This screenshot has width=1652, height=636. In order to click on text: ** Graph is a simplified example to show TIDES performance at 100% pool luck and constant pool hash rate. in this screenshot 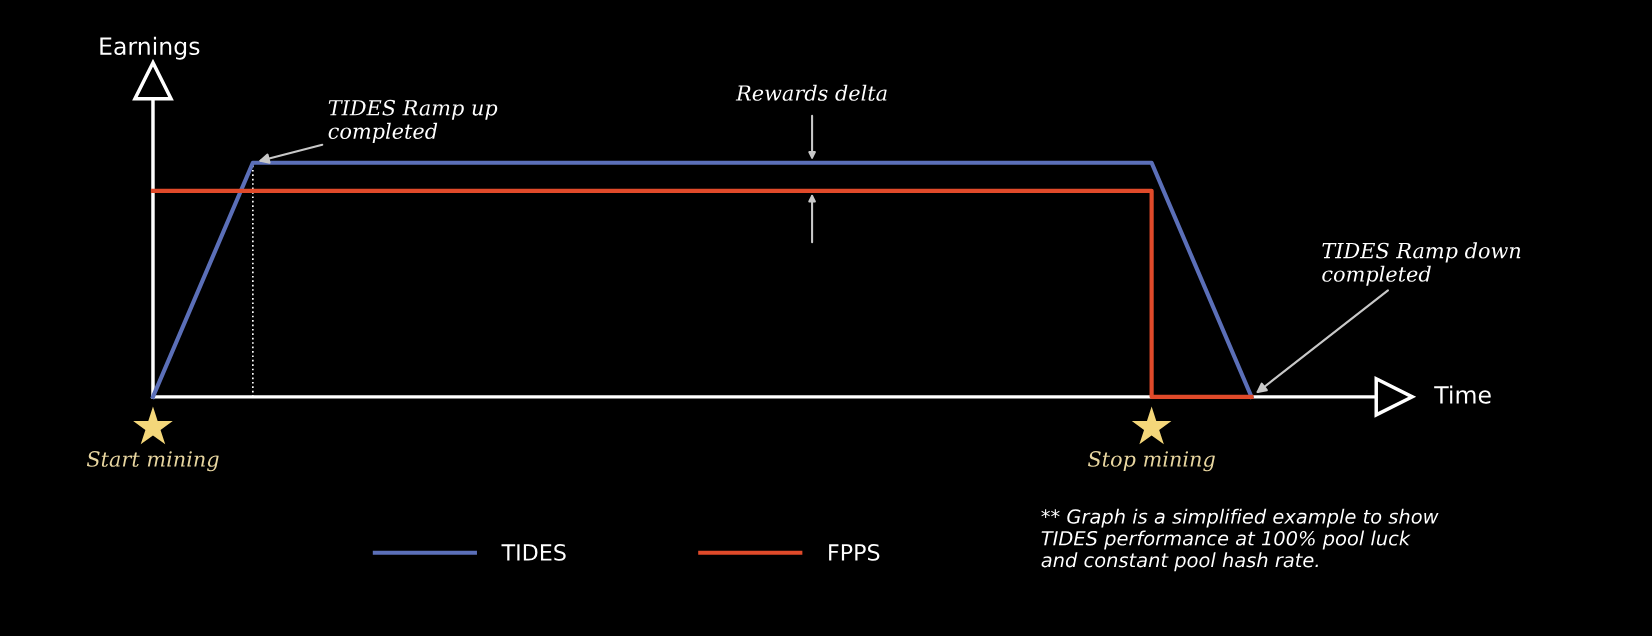, I will do `click(1240, 540)`.